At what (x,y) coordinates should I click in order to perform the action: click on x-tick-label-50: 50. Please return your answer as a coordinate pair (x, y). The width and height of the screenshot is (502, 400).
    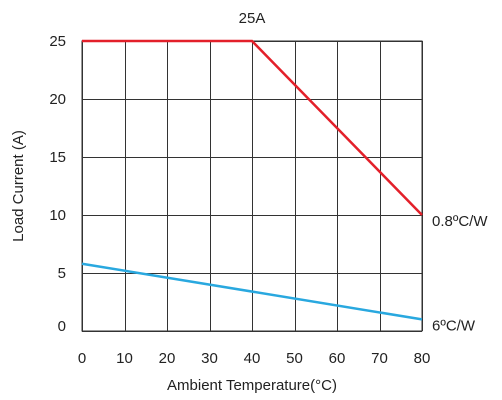
    Looking at the image, I should click on (294, 358).